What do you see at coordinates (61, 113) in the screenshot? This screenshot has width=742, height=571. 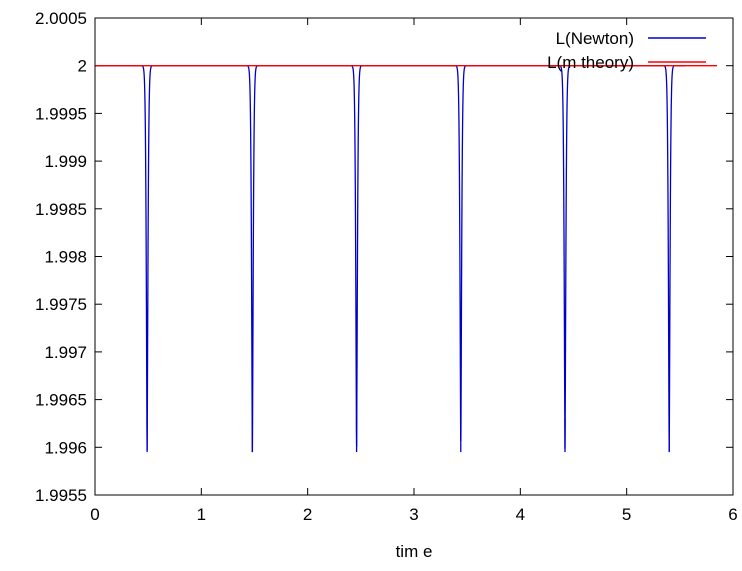 I see `y-tick-label: 1.9995` at bounding box center [61, 113].